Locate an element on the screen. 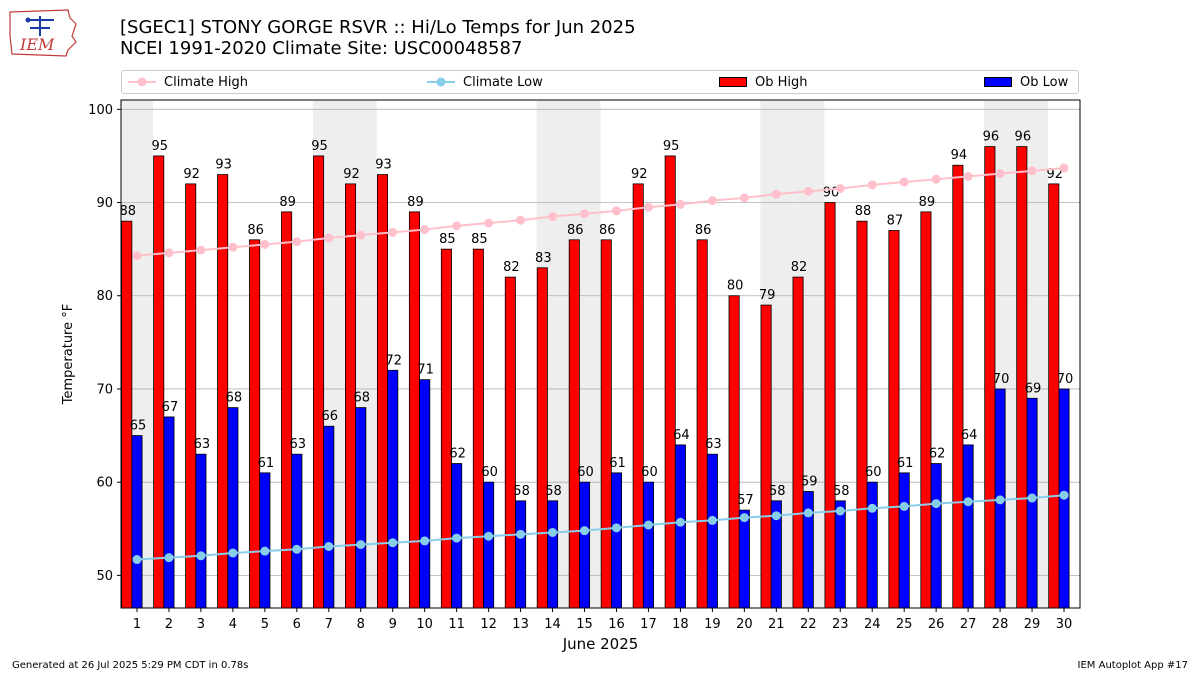 This screenshot has width=1200, height=675. ob-high-label: 93 is located at coordinates (383, 165).